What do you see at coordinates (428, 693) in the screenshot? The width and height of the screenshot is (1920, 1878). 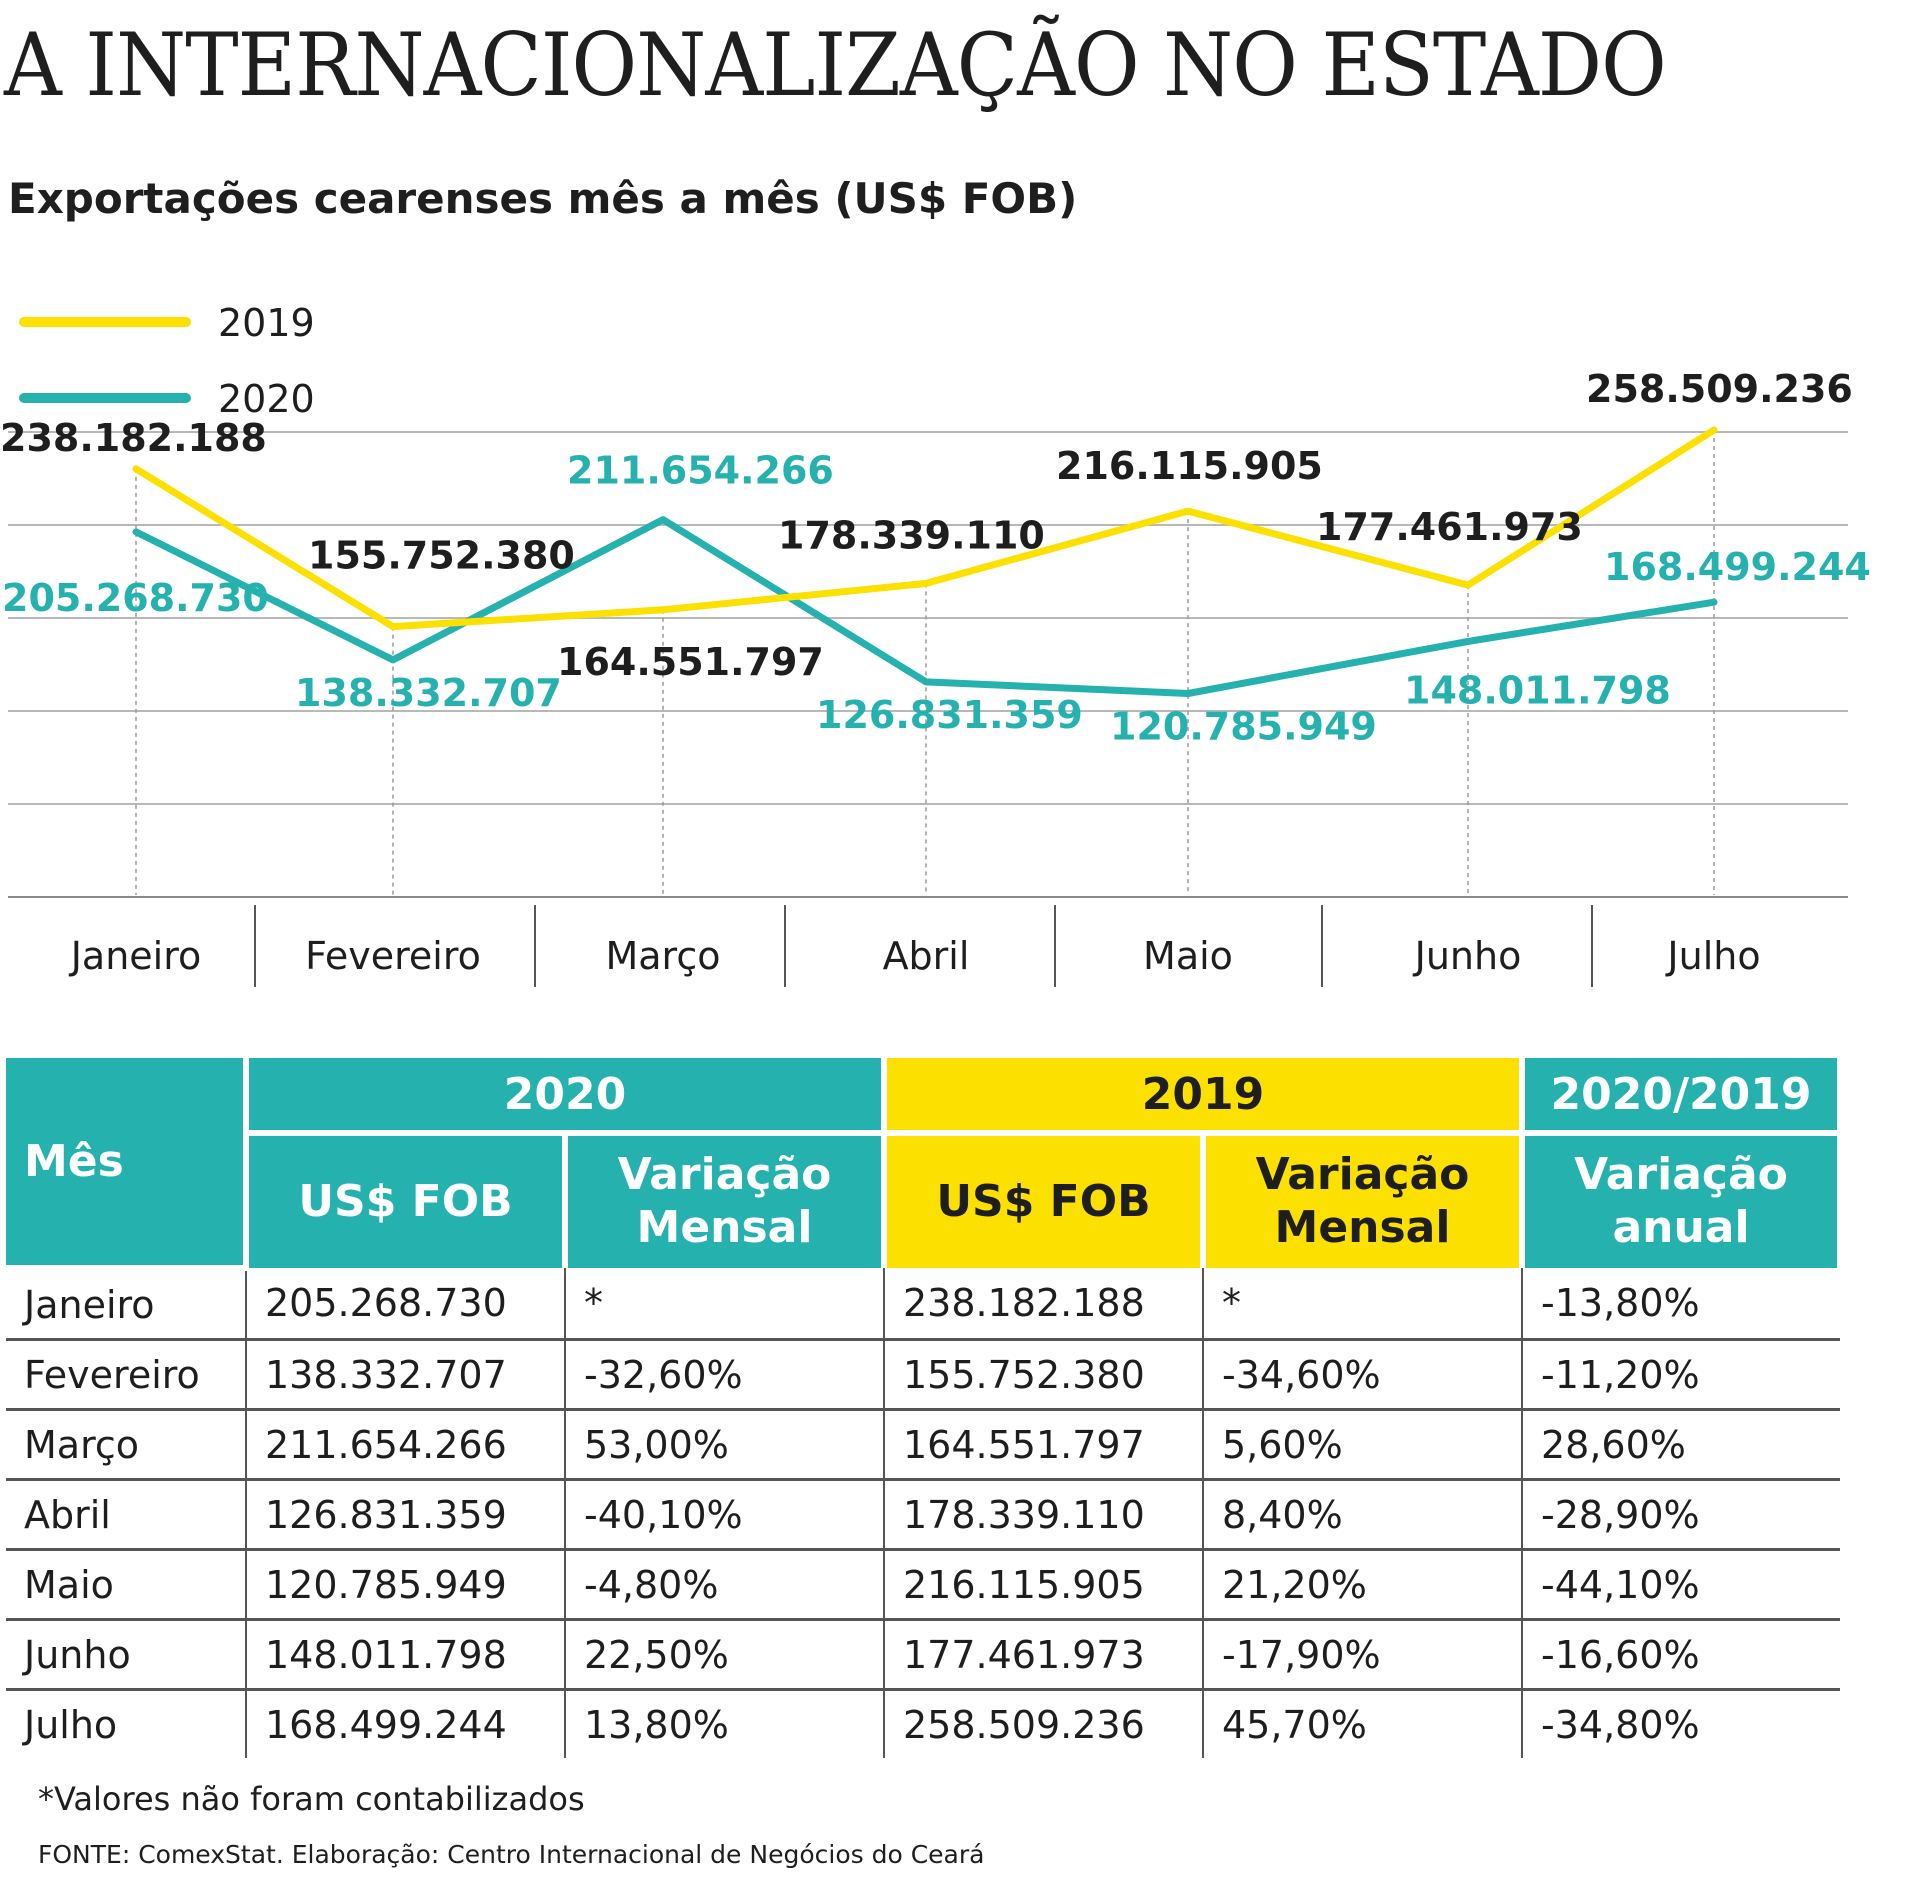 I see `data-label-2020: 138.332.707` at bounding box center [428, 693].